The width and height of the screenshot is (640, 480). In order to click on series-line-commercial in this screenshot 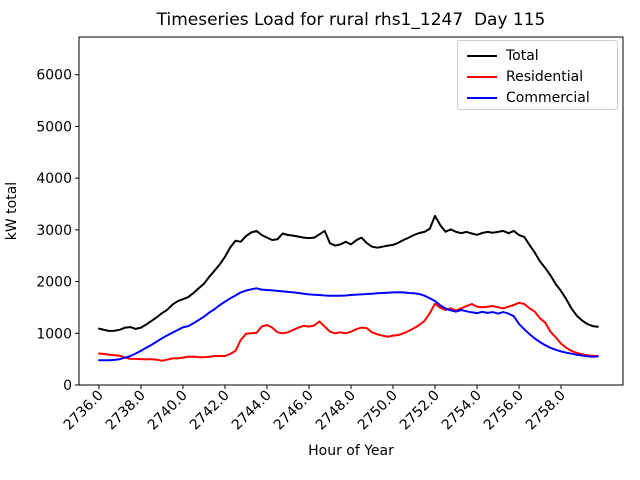, I will do `click(348, 324)`.